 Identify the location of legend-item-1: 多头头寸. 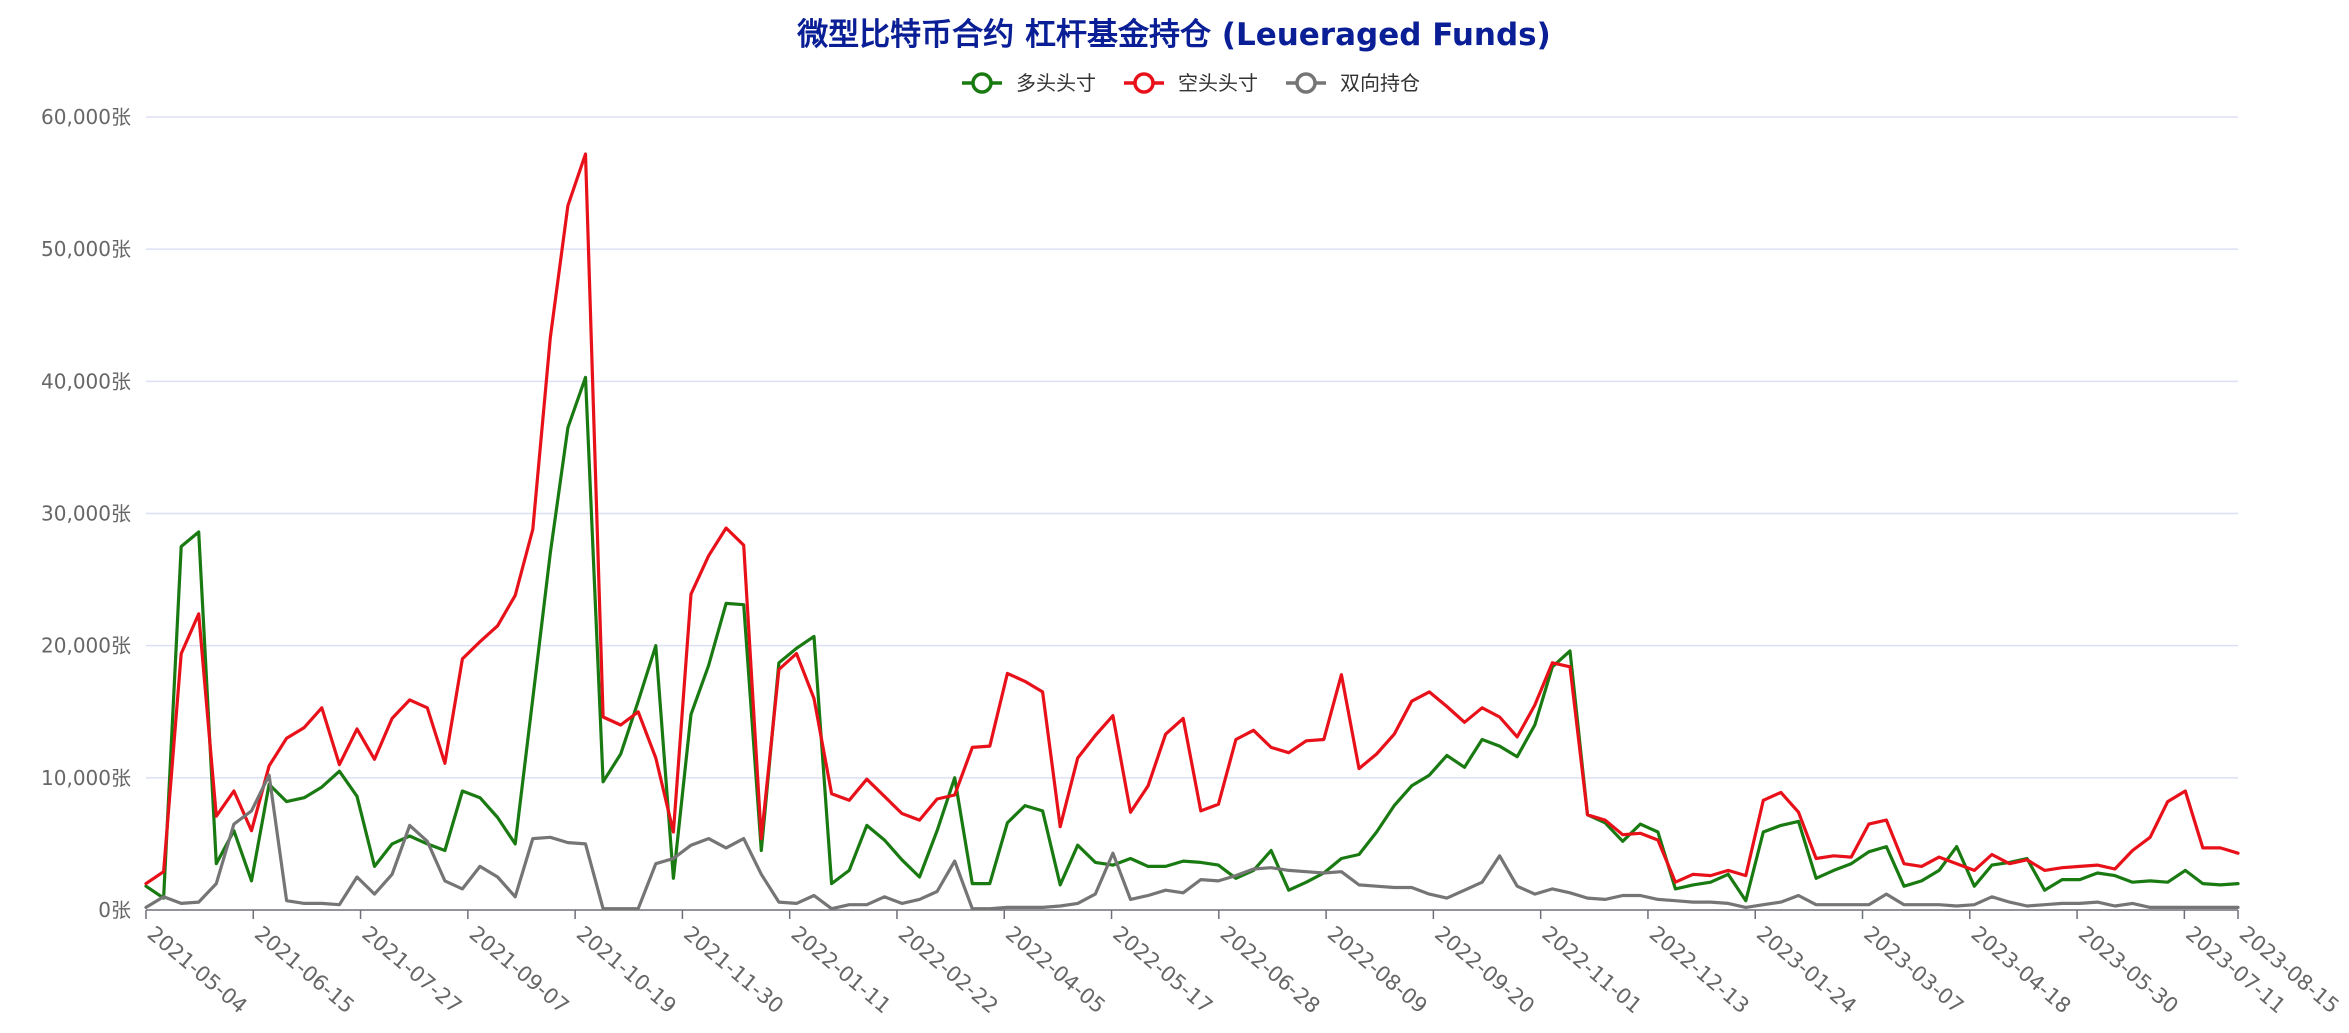
(1029, 83).